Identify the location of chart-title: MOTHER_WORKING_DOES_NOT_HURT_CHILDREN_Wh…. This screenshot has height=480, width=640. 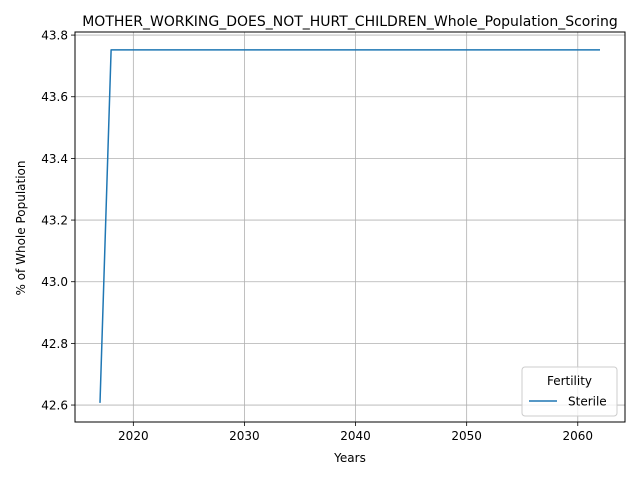
(350, 22).